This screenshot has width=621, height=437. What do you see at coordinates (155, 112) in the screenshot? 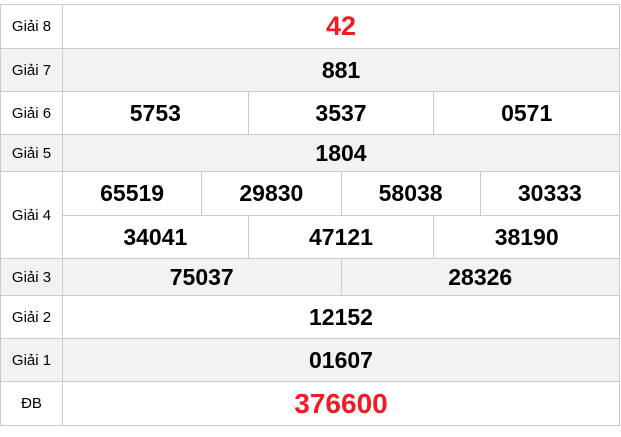
I see `winning-number: 5753` at bounding box center [155, 112].